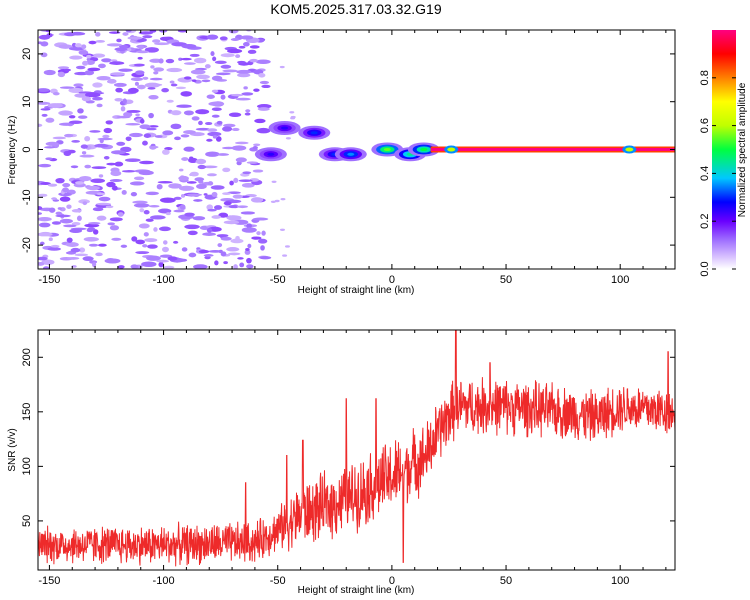  I want to click on spectrogram-x-axis-label: Height of straight line (km), so click(356, 290).